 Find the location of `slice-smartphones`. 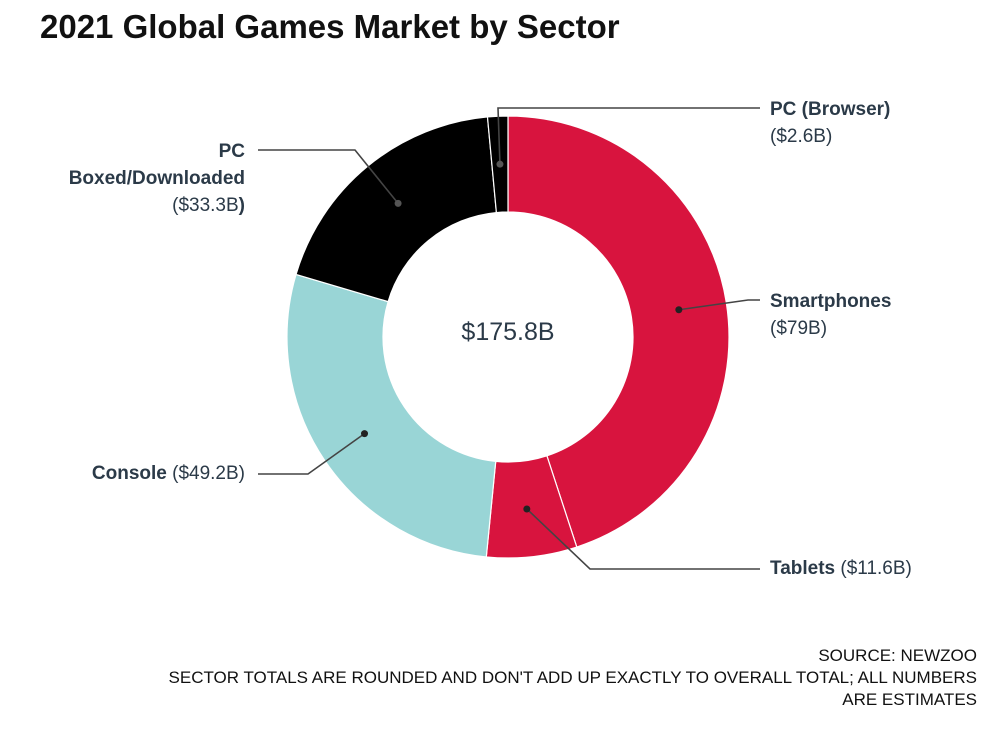

slice-smartphones is located at coordinates (618, 331).